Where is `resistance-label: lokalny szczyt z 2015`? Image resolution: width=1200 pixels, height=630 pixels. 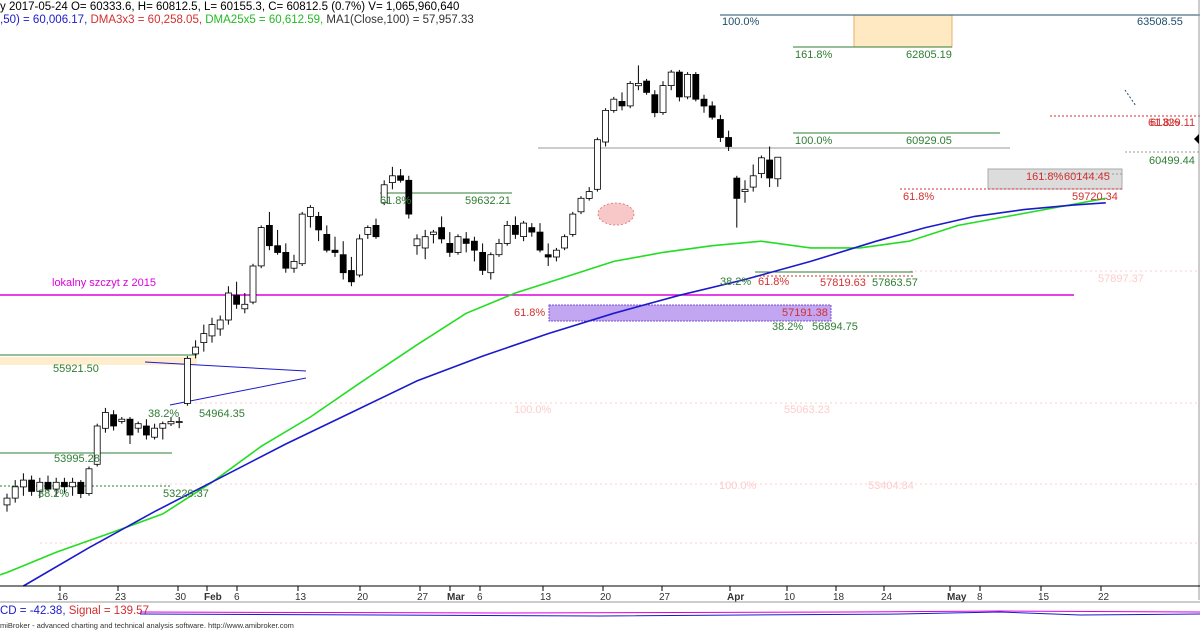
resistance-label: lokalny szczyt z 2015 is located at coordinates (104, 283).